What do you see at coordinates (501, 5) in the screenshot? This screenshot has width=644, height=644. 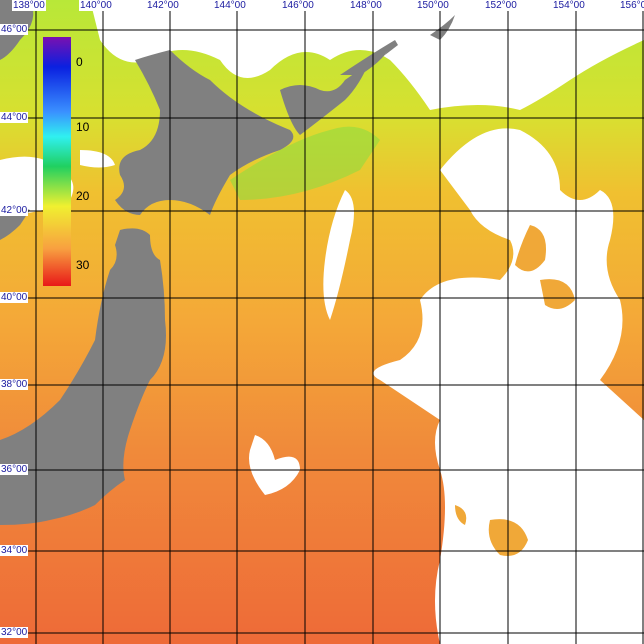 I see `longitude-label: 152°00` at bounding box center [501, 5].